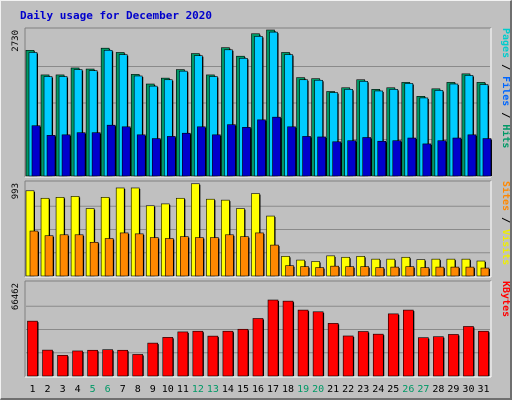 This screenshot has width=512, height=400. What do you see at coordinates (393, 389) in the screenshot?
I see `x-tick-label: 25` at bounding box center [393, 389].